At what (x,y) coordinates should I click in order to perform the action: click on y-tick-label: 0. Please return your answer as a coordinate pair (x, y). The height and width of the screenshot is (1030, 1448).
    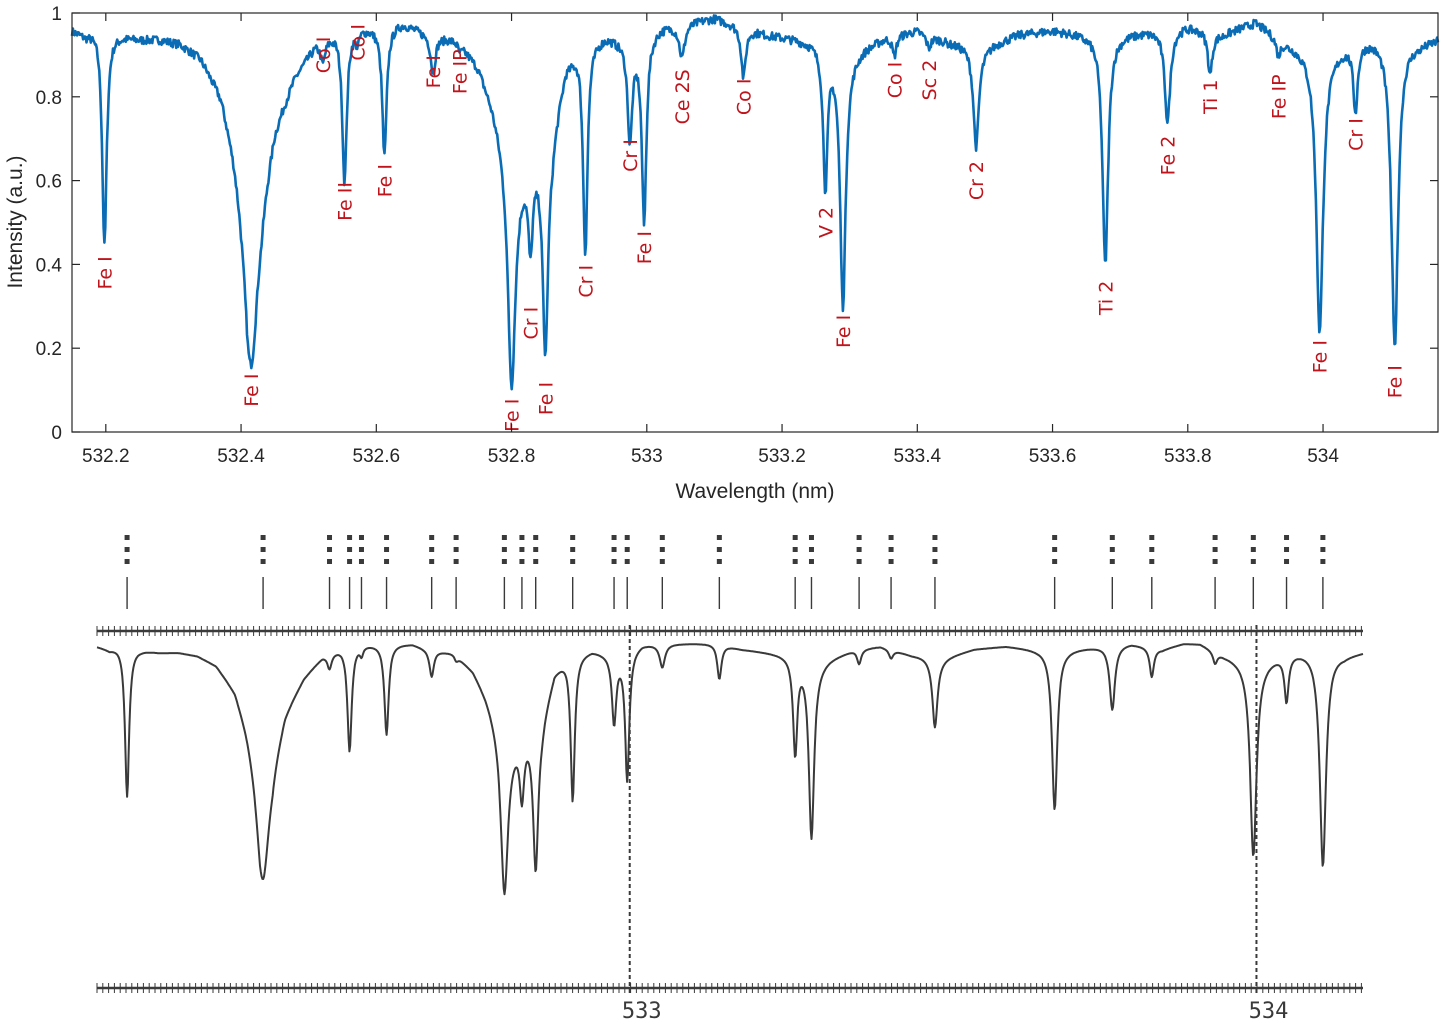
    Looking at the image, I should click on (56, 433).